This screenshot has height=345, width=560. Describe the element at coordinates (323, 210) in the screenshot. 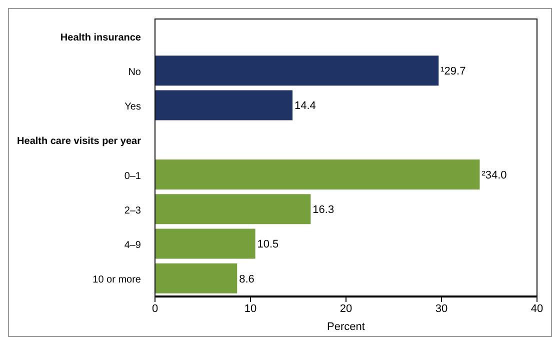

I see `data-label: 16.3` at that location.